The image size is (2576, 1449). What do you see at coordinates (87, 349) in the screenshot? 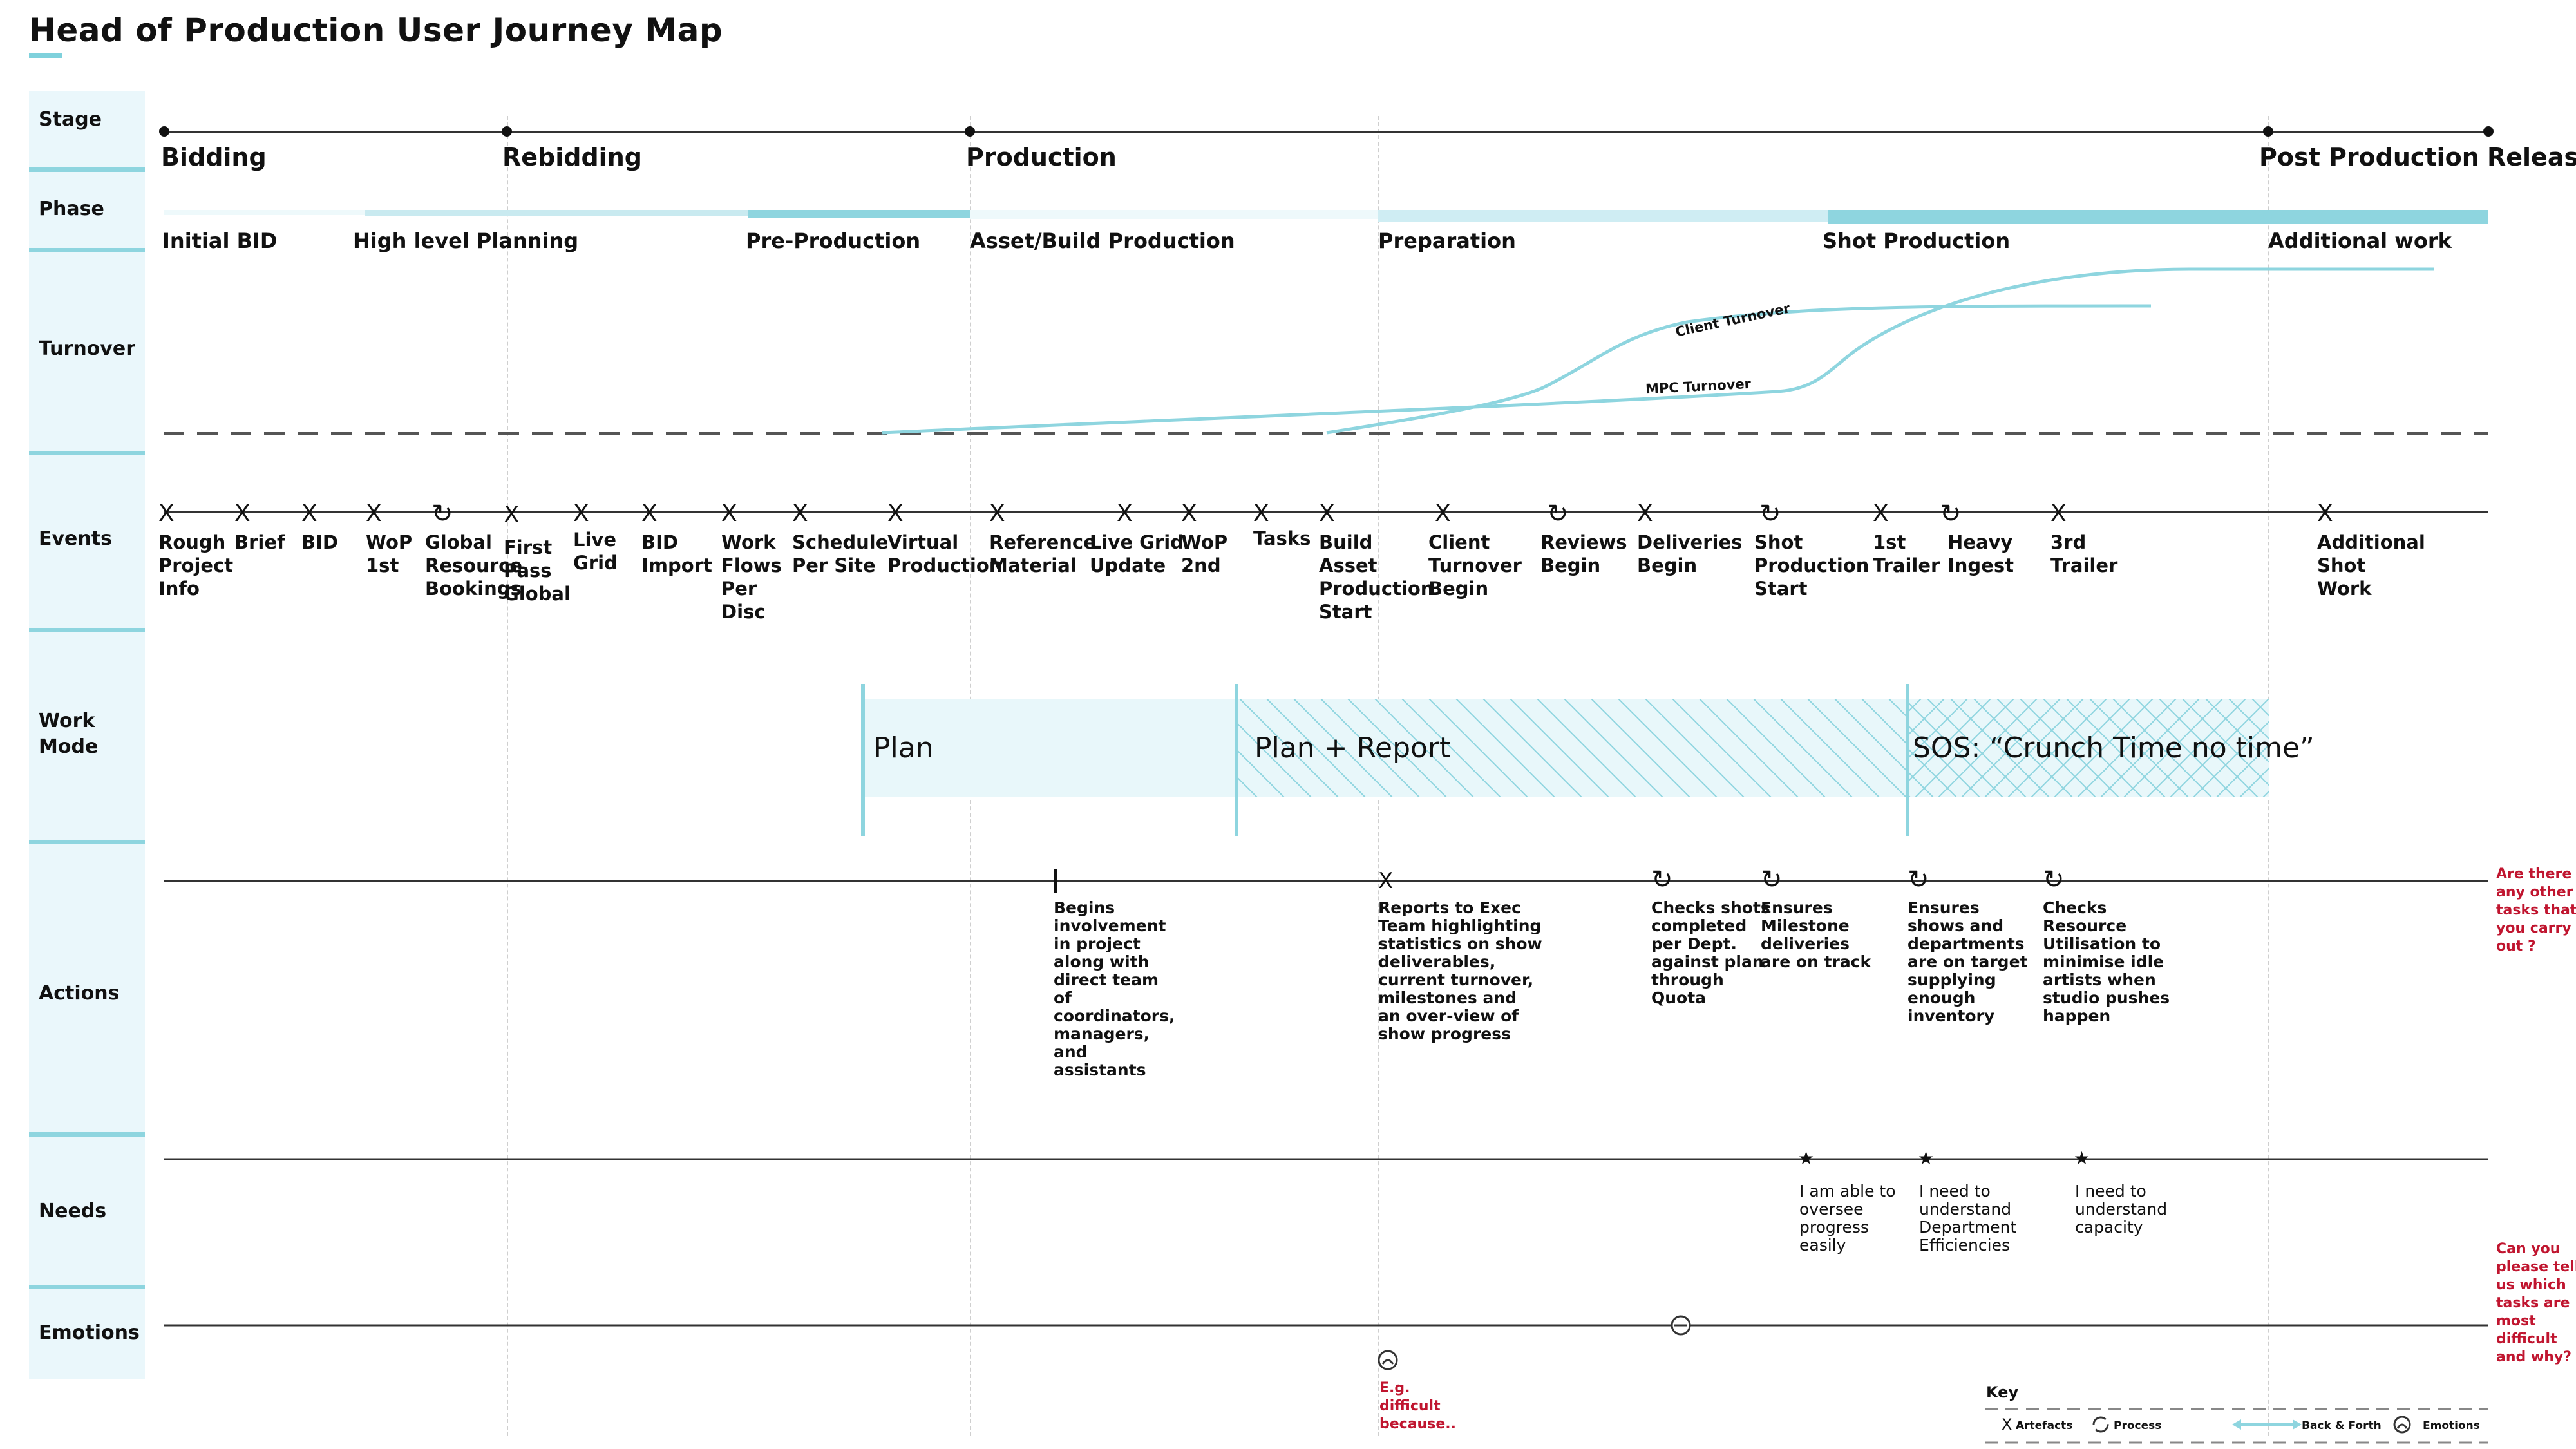
I see `row-label-turnover-text: Turnover` at bounding box center [87, 349].